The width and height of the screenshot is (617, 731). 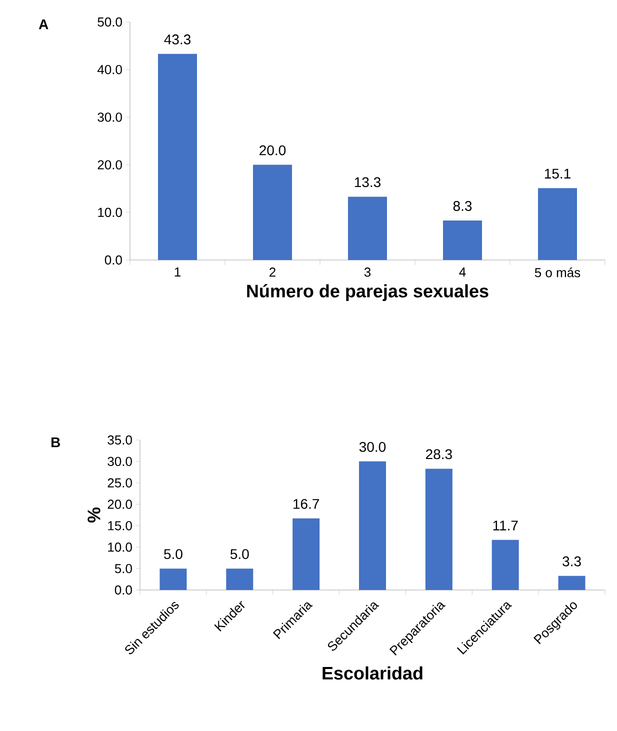 What do you see at coordinates (462, 272) in the screenshot?
I see `x-tick-label: 4` at bounding box center [462, 272].